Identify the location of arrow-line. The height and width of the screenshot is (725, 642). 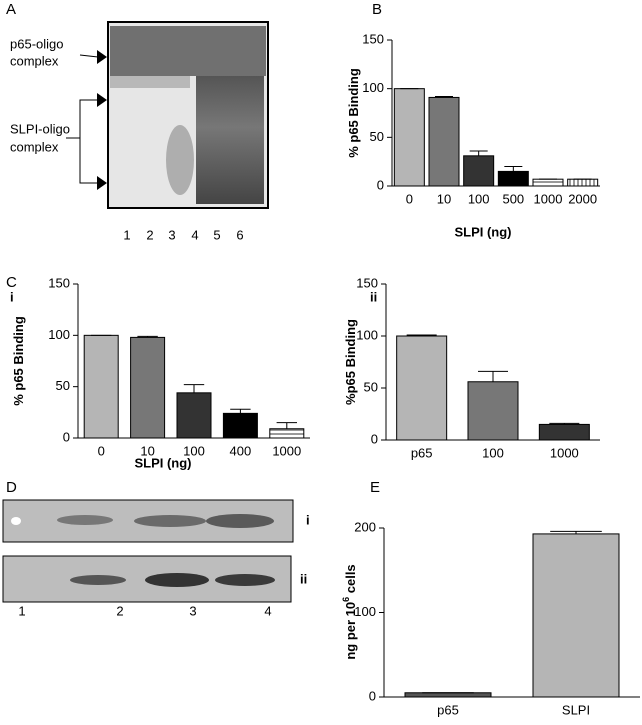
(89, 56).